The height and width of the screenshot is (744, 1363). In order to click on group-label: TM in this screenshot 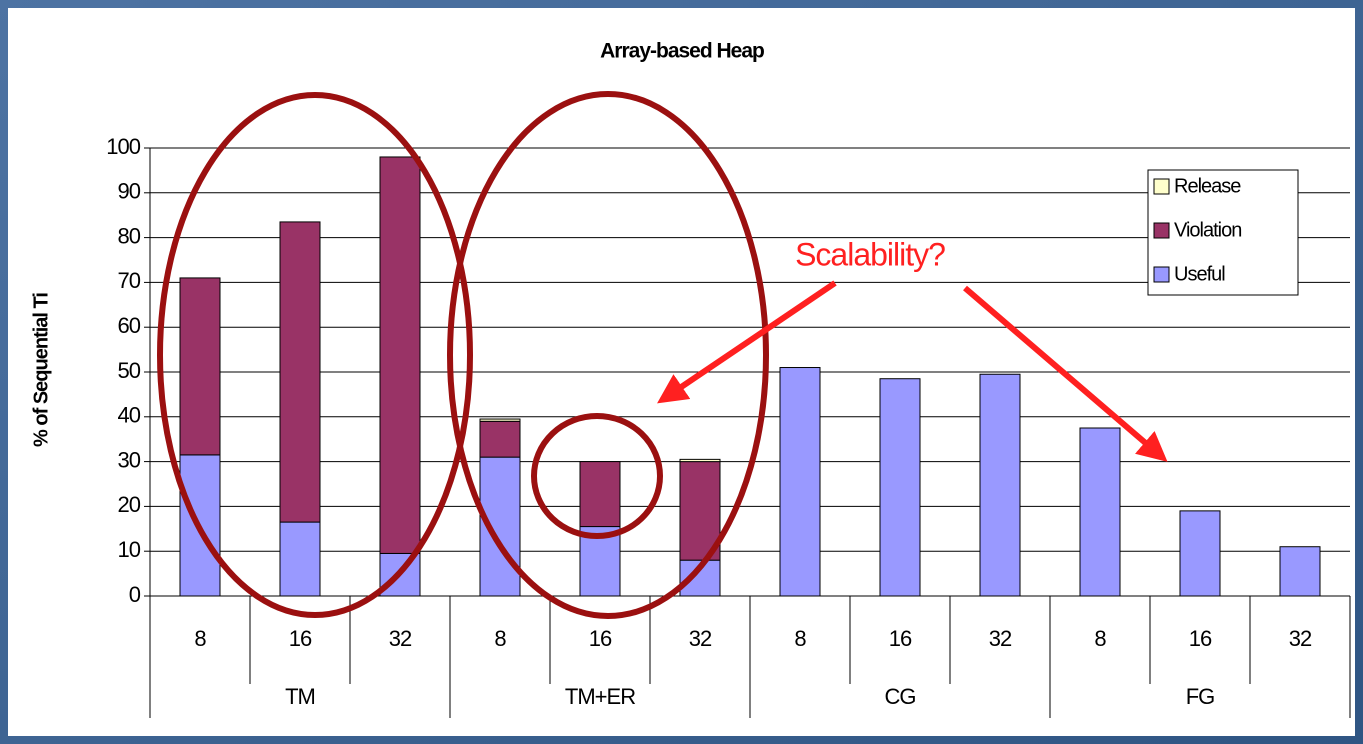, I will do `click(300, 696)`.